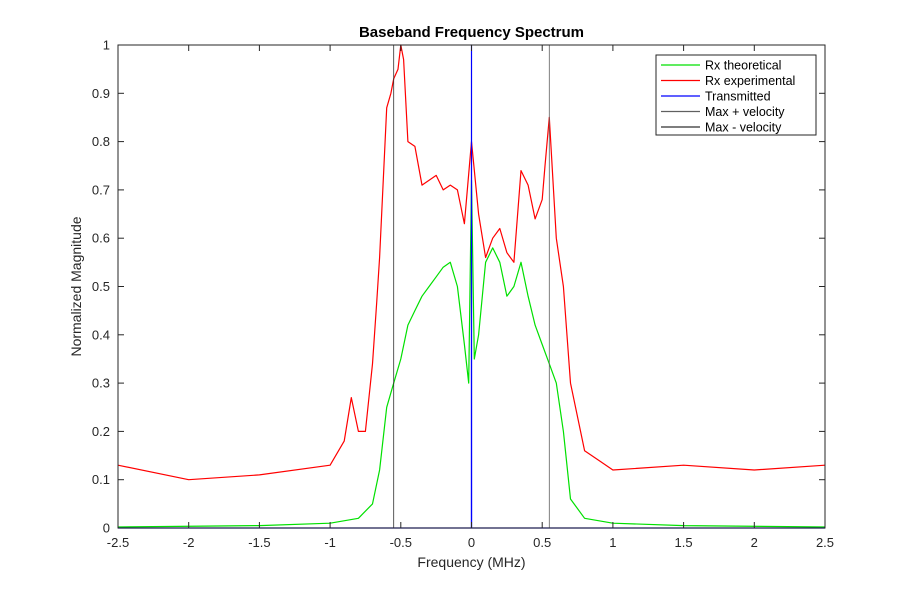  Describe the element at coordinates (330, 542) in the screenshot. I see `x-tick-label: -1` at that location.